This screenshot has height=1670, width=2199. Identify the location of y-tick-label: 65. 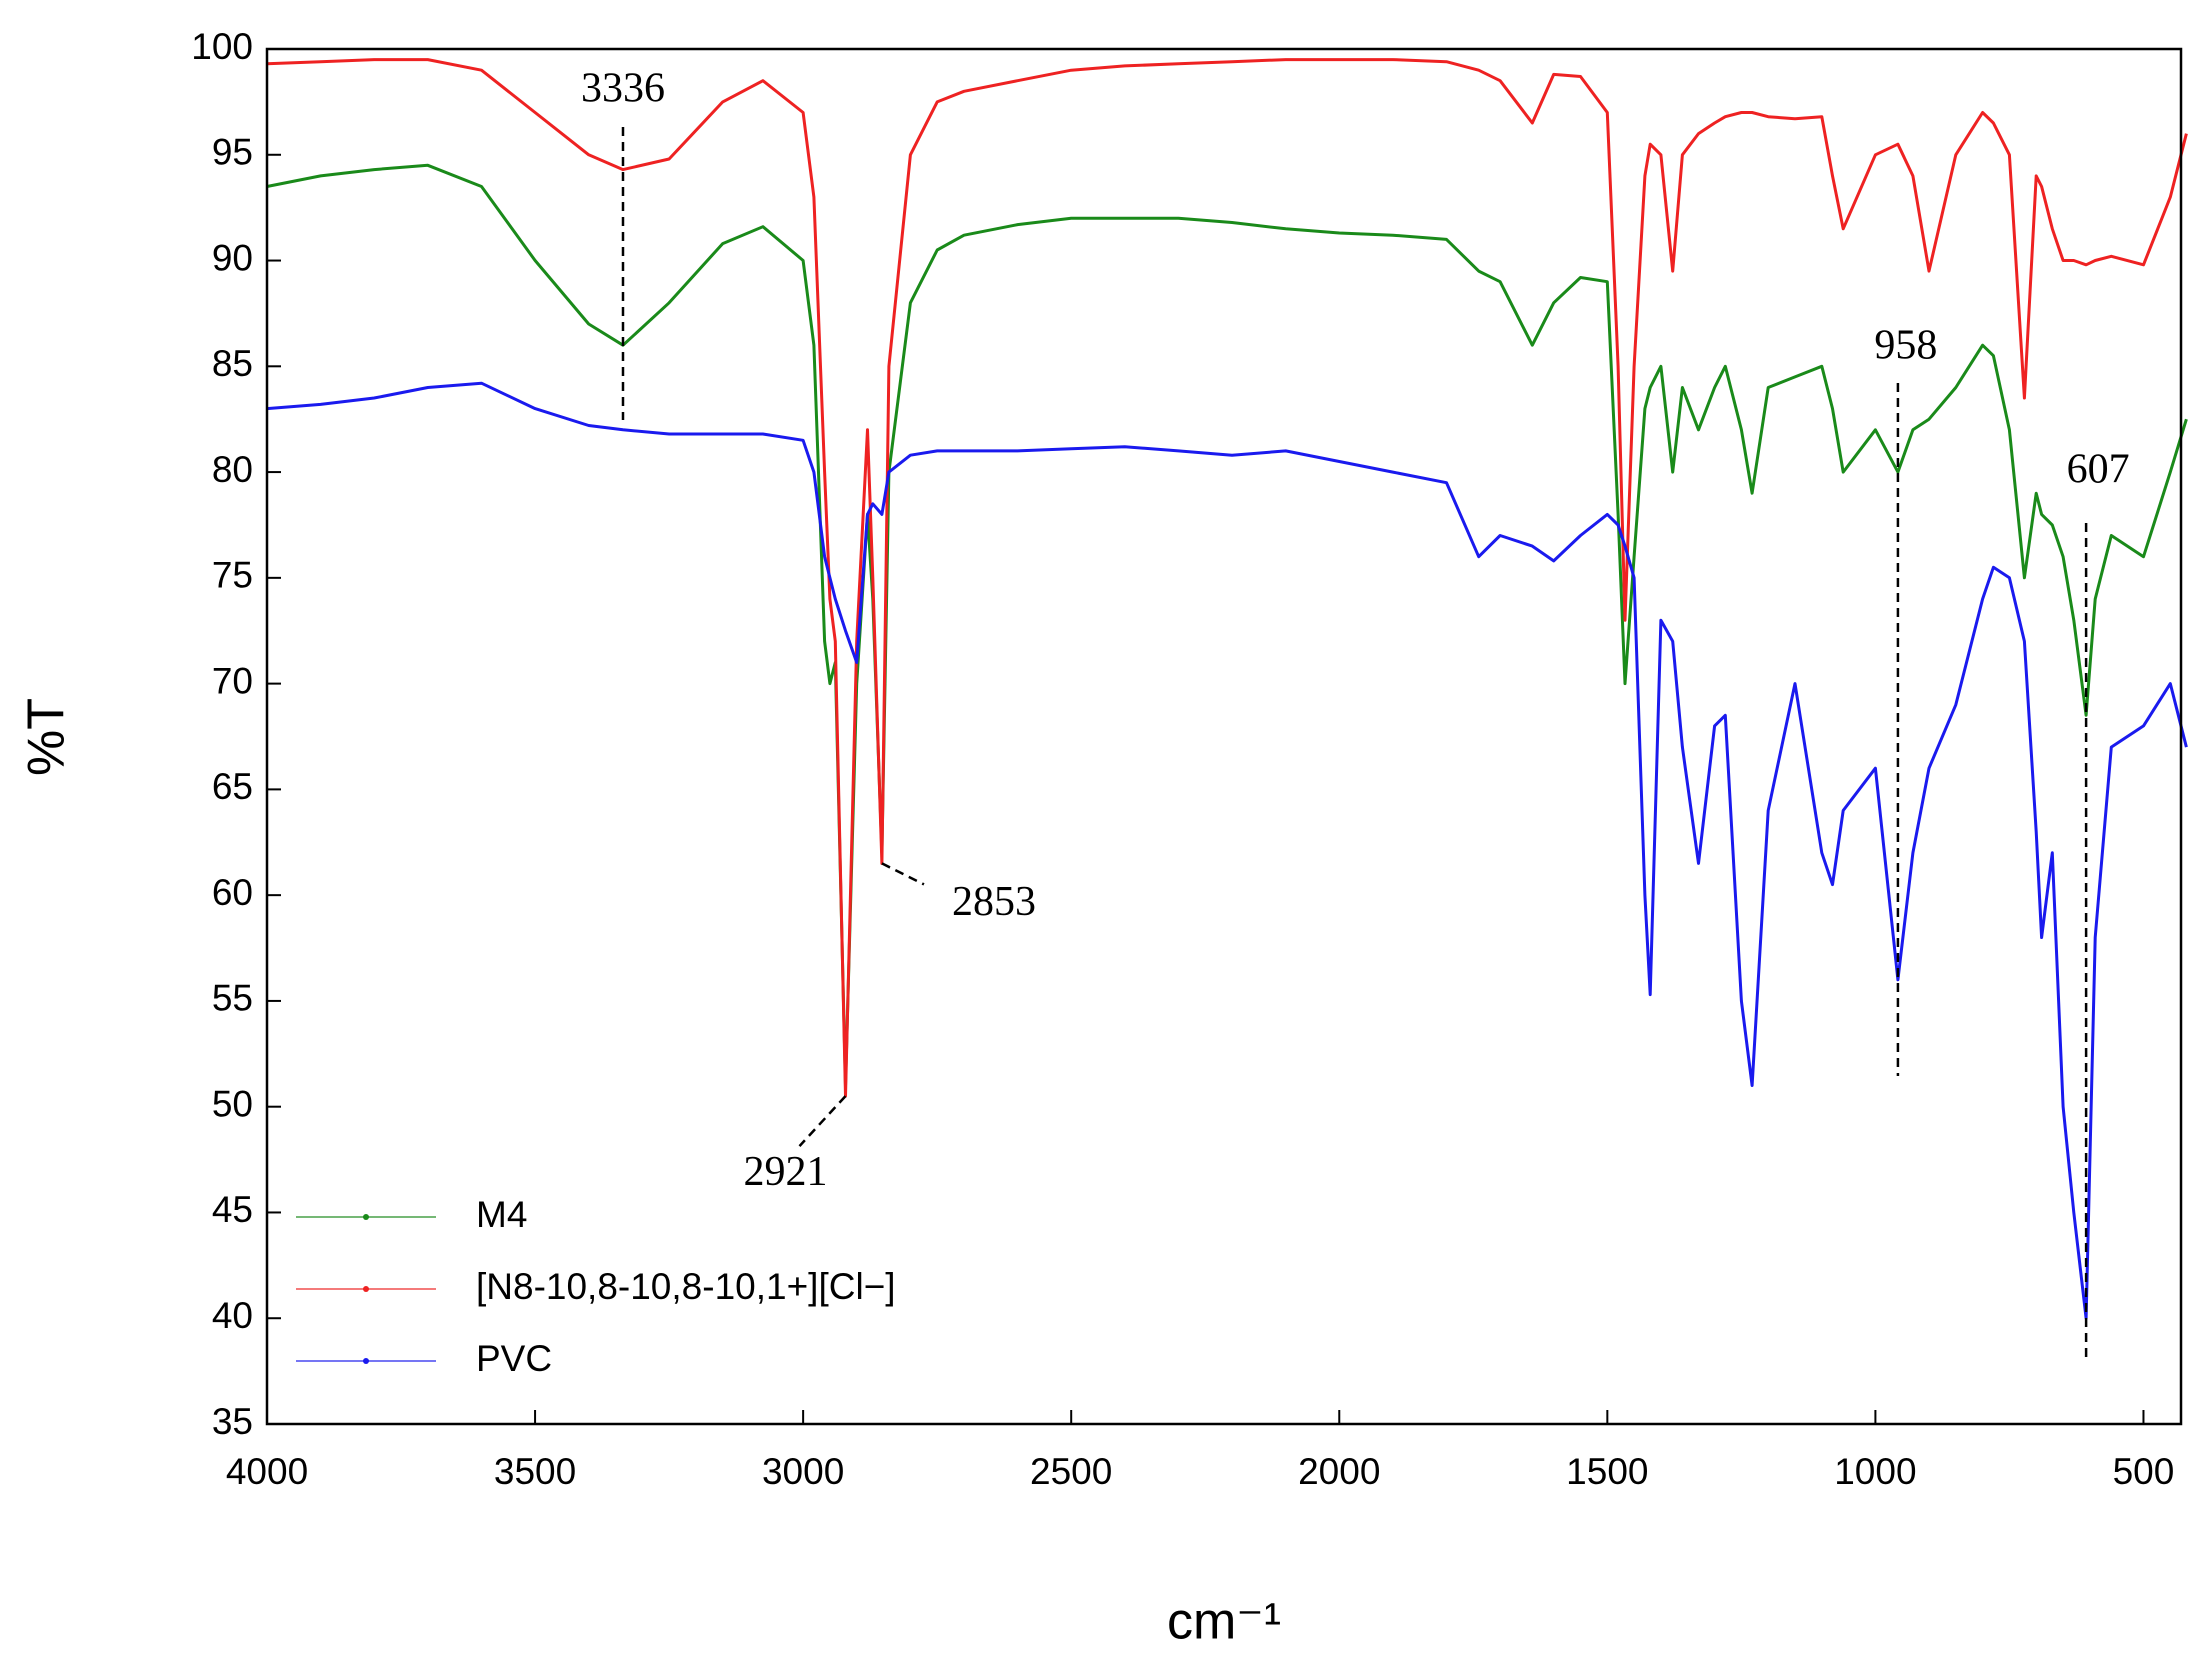
(232, 786).